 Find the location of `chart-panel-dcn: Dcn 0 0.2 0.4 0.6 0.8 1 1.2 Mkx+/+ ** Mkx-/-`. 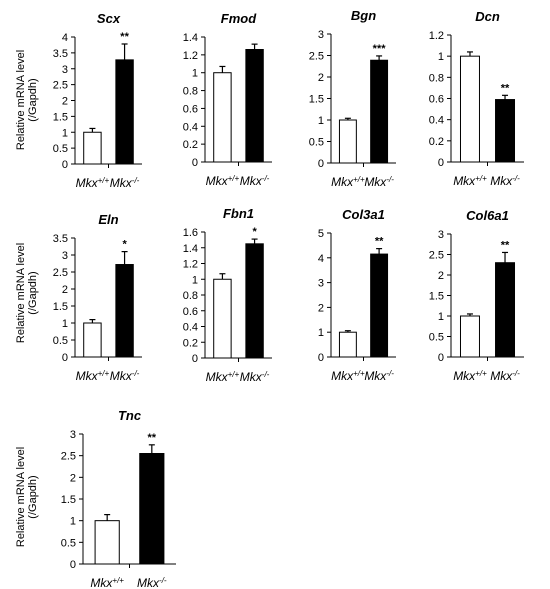

chart-panel-dcn: Dcn 0 0.2 0.4 0.6 0.8 1 1.2 Mkx+/+ ** Mkx-/- is located at coordinates (476, 98).